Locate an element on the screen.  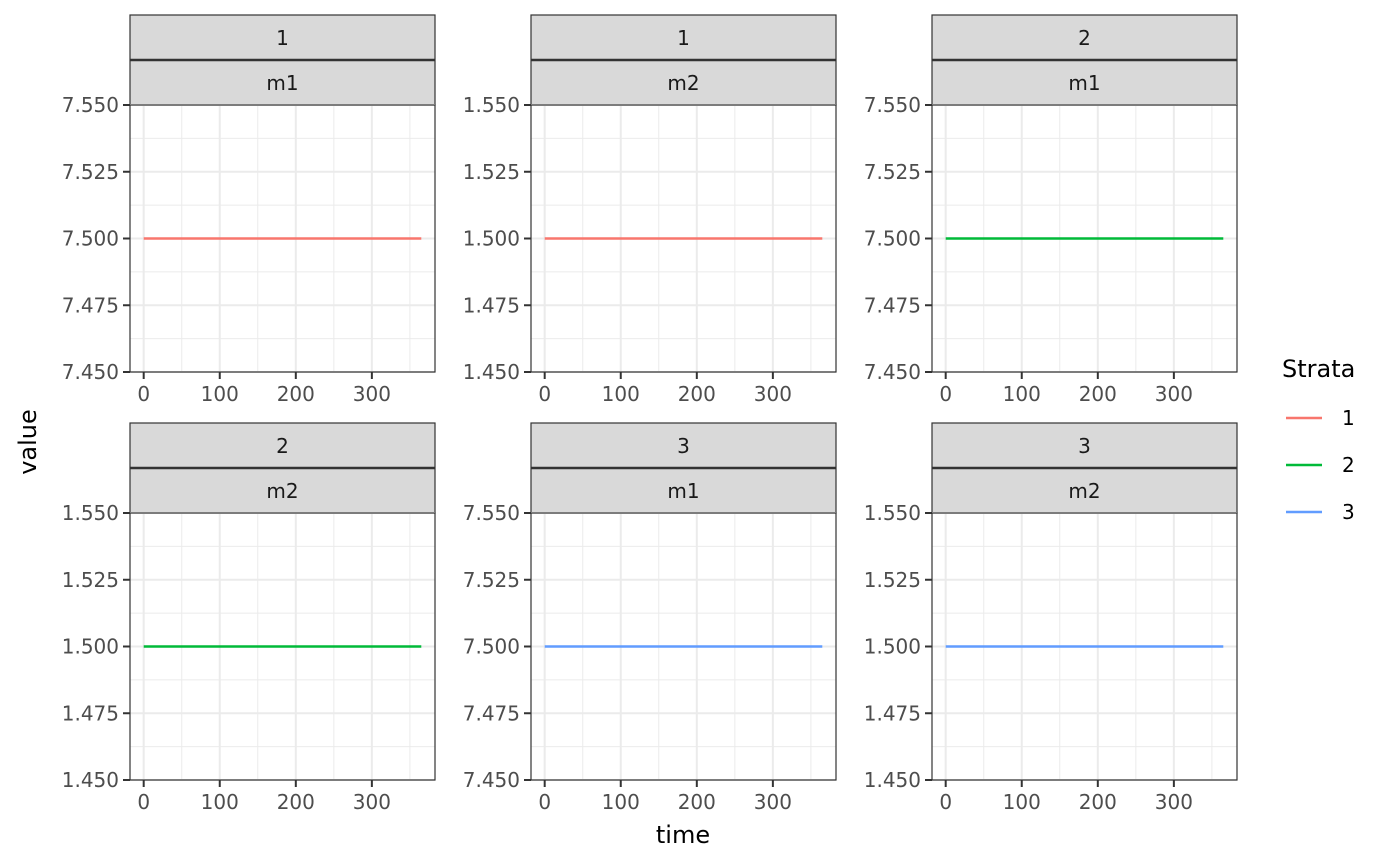
y-axis-title: value is located at coordinates (28, 442).